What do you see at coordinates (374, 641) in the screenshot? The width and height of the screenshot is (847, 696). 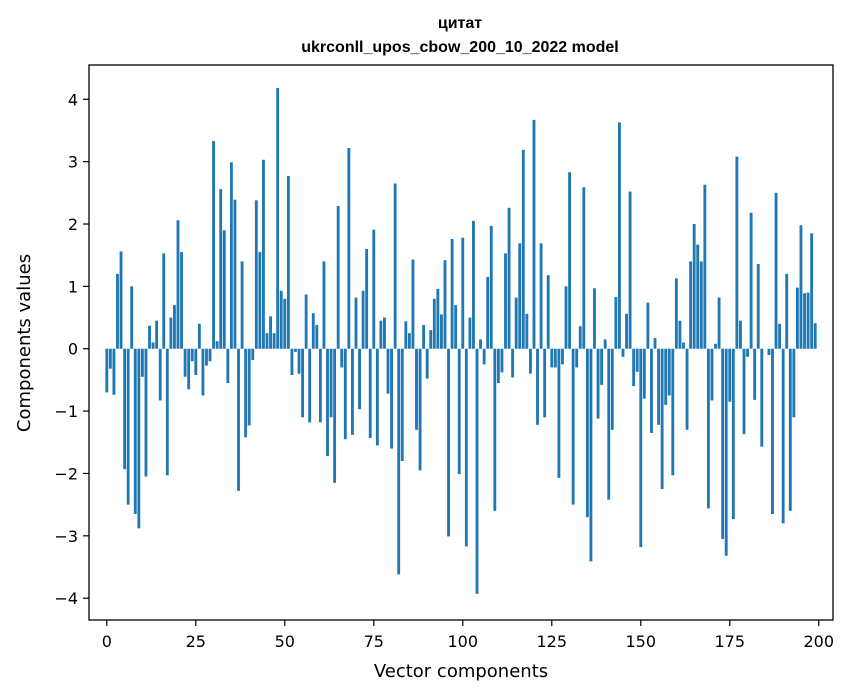 I see `x-tick-label: 75` at bounding box center [374, 641].